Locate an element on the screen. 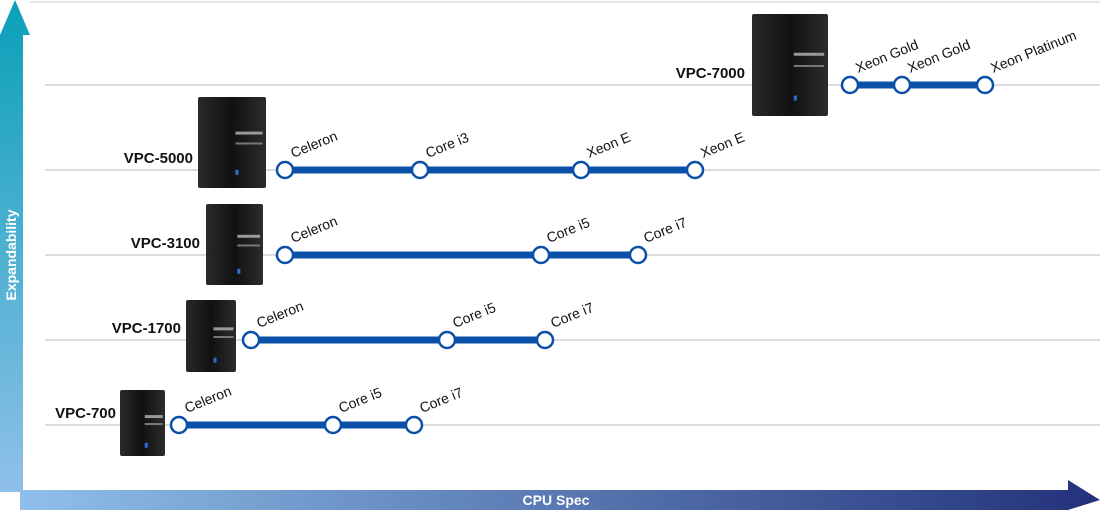 The height and width of the screenshot is (510, 1100). product-name: VPC-7000 is located at coordinates (710, 73).